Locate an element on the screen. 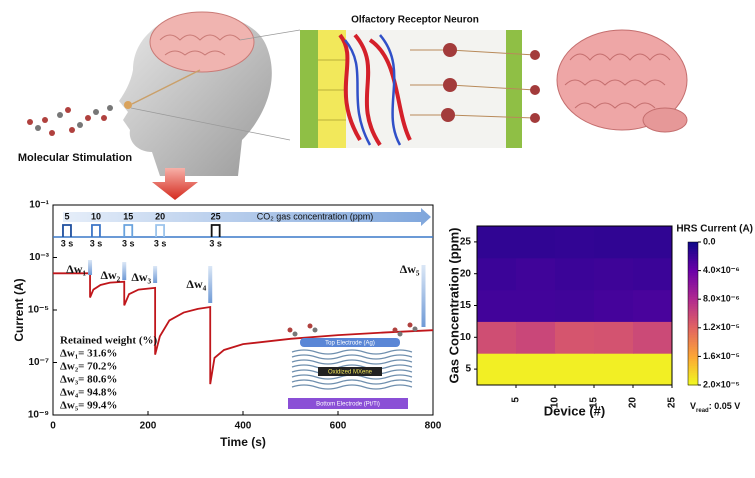 Image resolution: width=755 pixels, height=478 pixels. note-part: read is located at coordinates (702, 411).